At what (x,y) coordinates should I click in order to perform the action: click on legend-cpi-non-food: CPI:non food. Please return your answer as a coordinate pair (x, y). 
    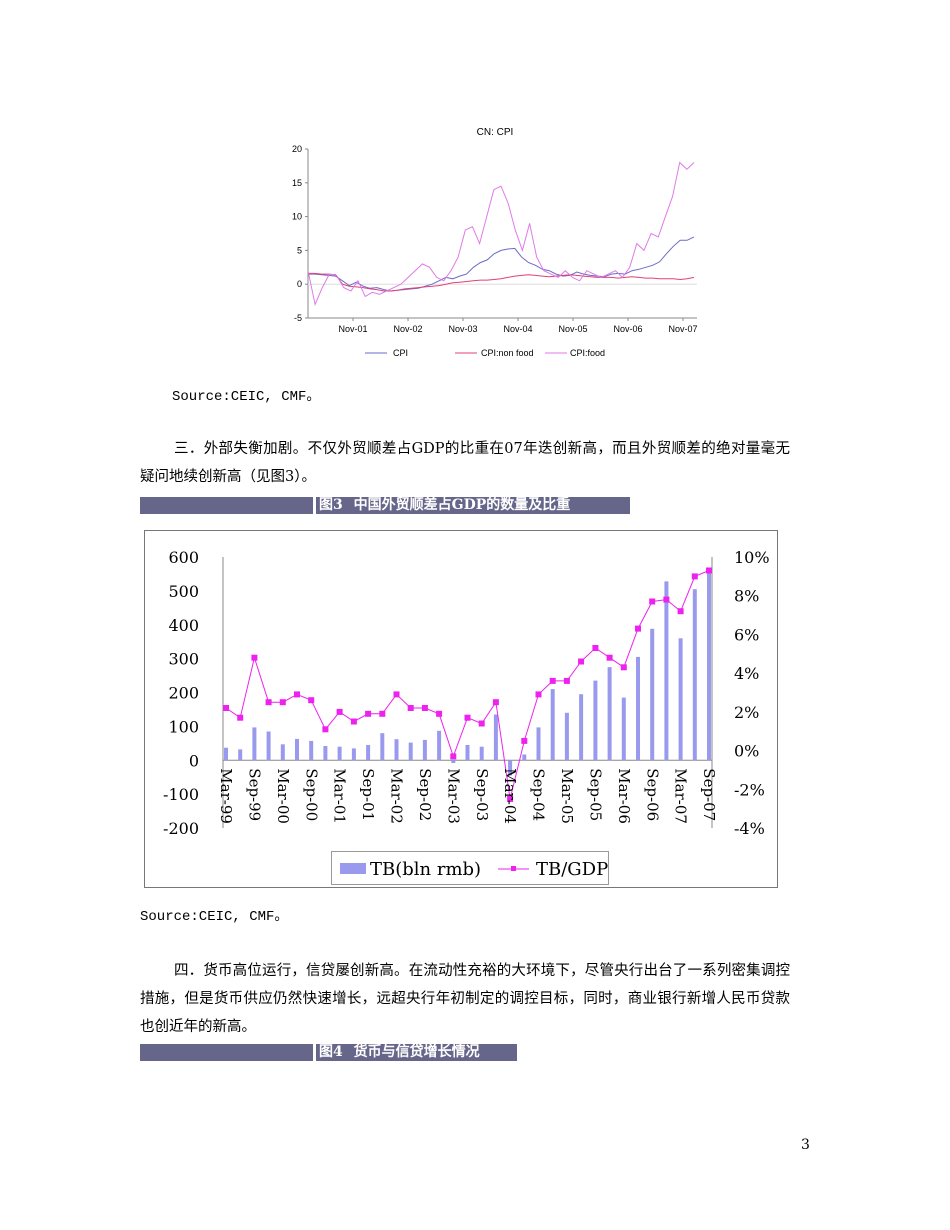
    Looking at the image, I should click on (507, 353).